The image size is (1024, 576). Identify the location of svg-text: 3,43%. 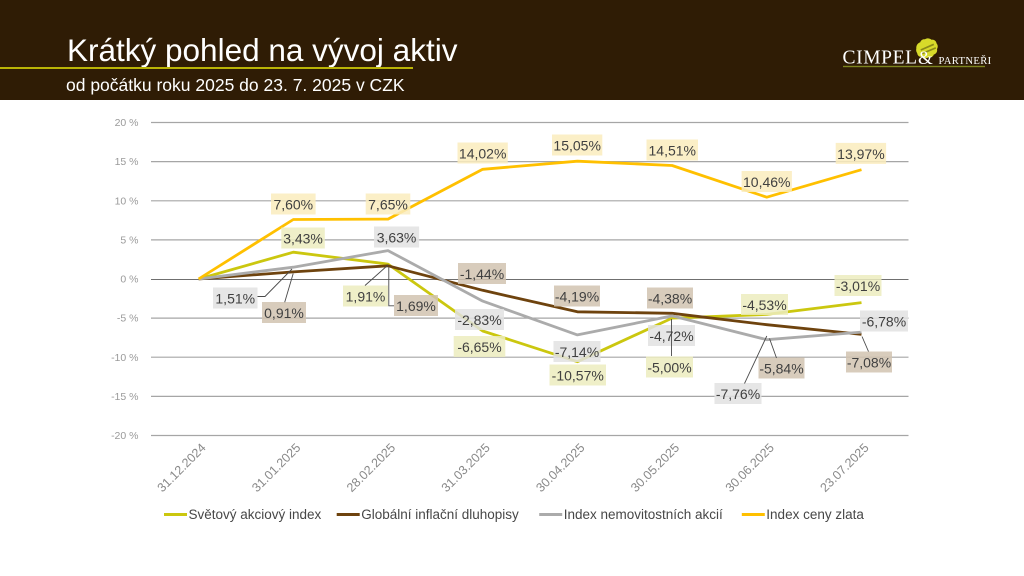
(303, 239).